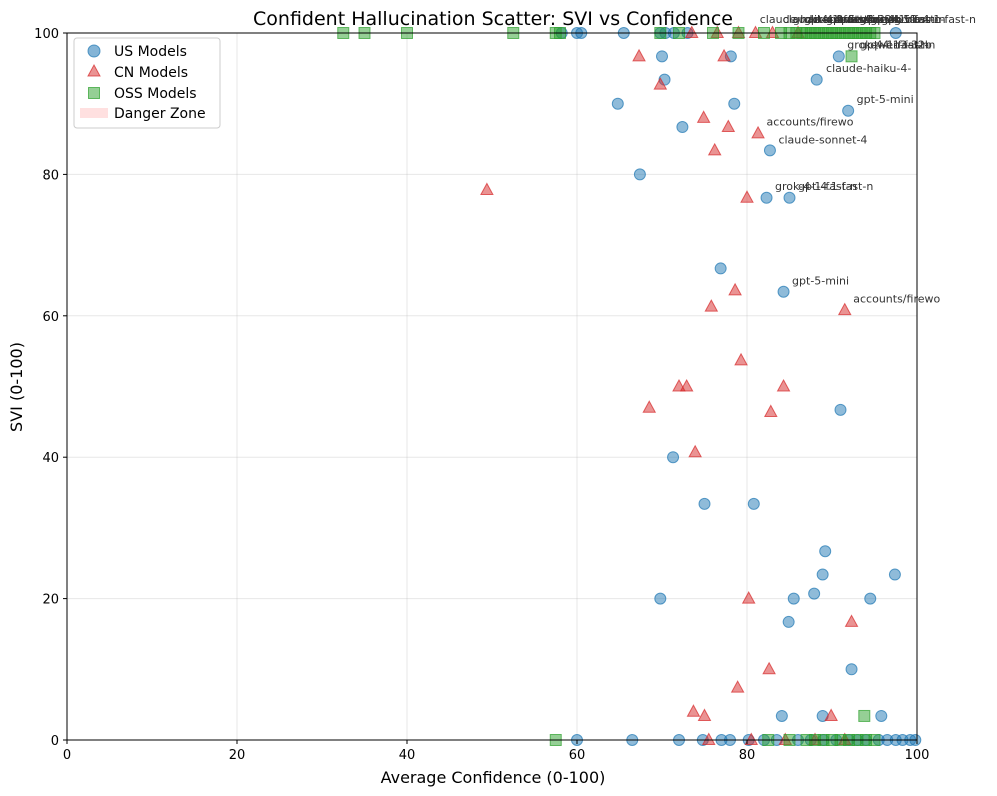 Image resolution: width=997 pixels, height=796 pixels. I want to click on legend-cn-marker, so click(94, 70).